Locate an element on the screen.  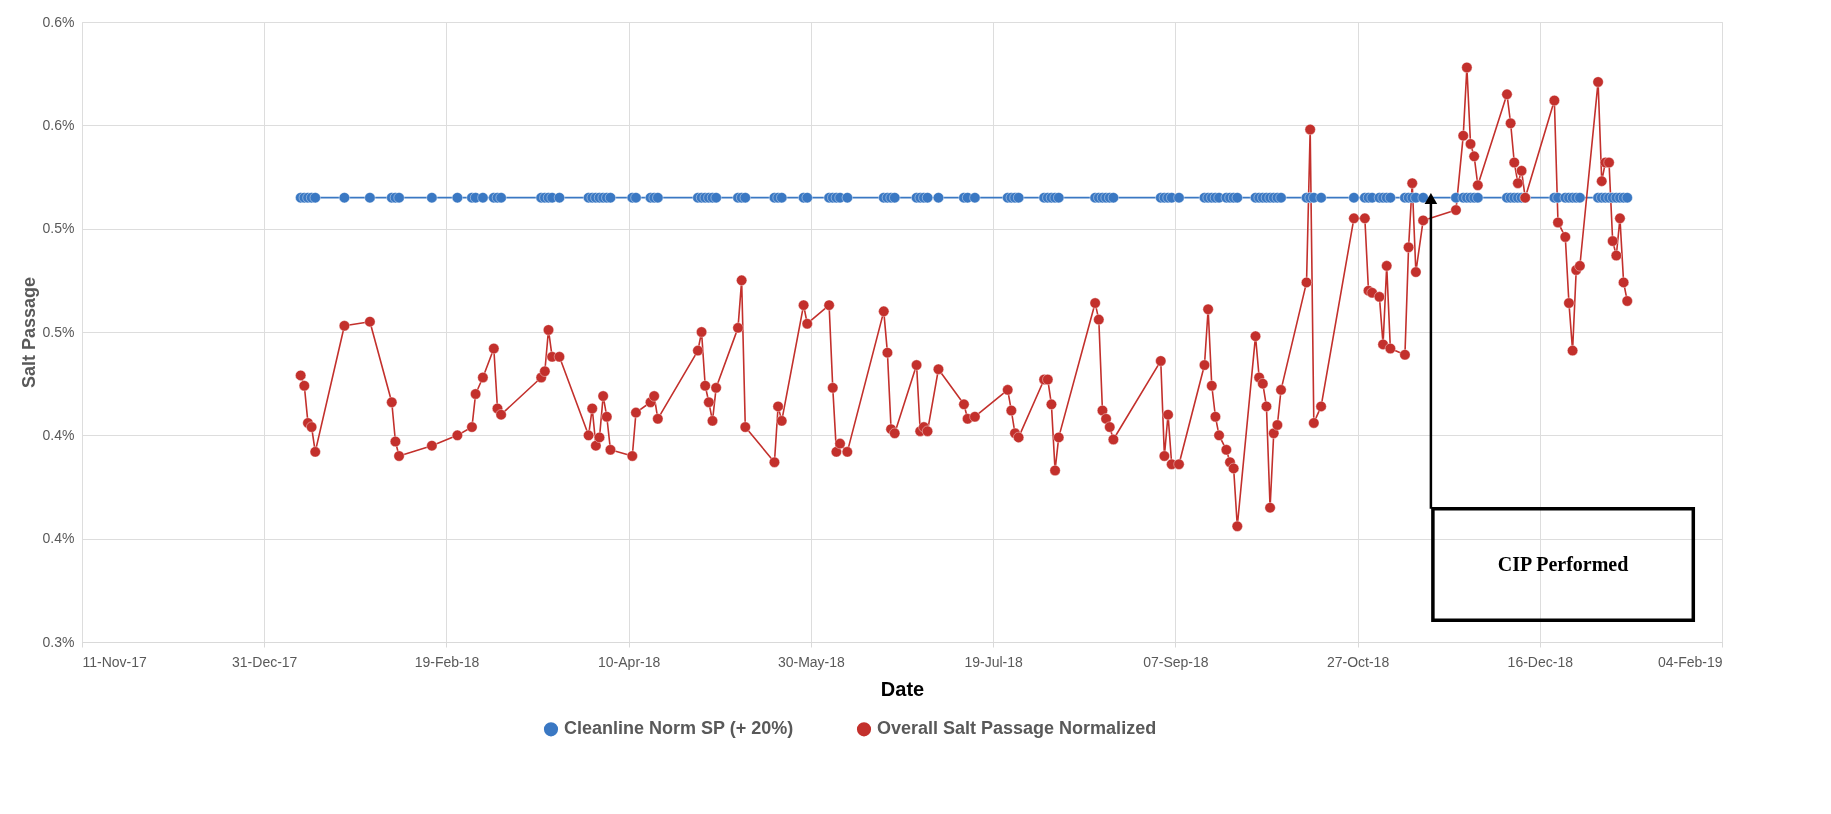
x-tick-label: 31-Dec-17 is located at coordinates (265, 661).